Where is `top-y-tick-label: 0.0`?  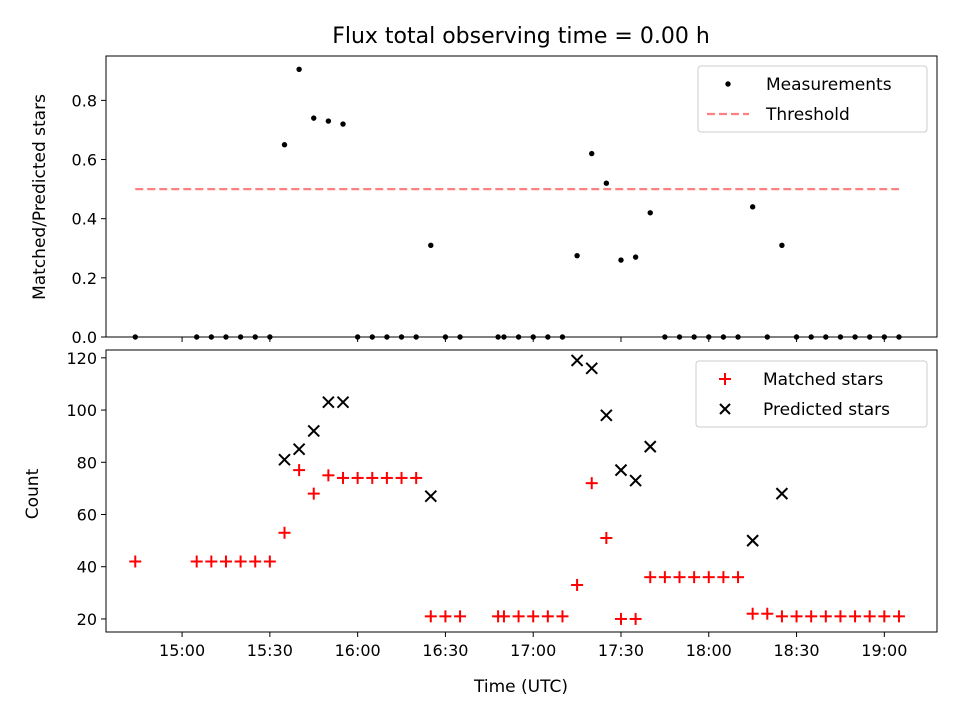 top-y-tick-label: 0.0 is located at coordinates (84, 337).